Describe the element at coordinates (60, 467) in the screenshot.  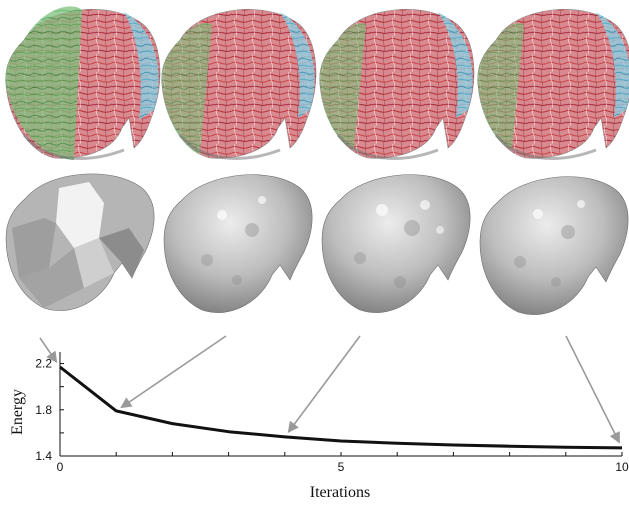
I see `x-tick-label: 0` at that location.